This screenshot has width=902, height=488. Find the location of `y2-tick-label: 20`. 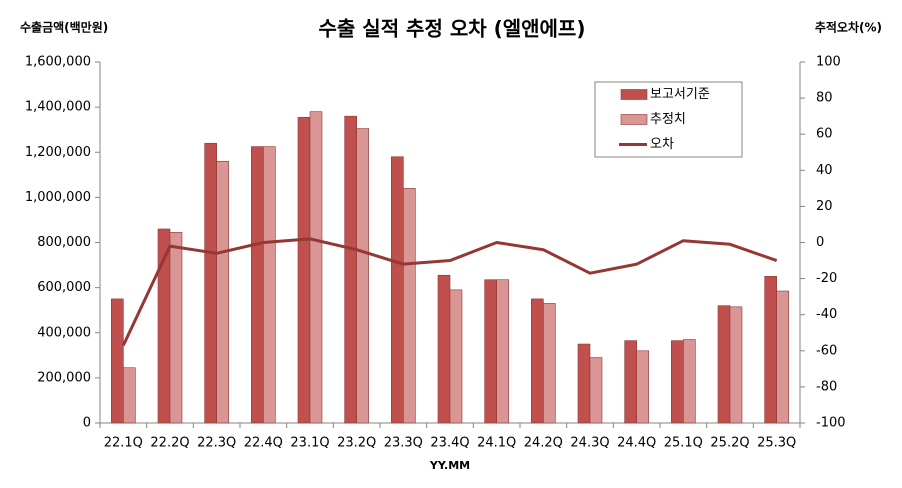

y2-tick-label: 20 is located at coordinates (824, 206).